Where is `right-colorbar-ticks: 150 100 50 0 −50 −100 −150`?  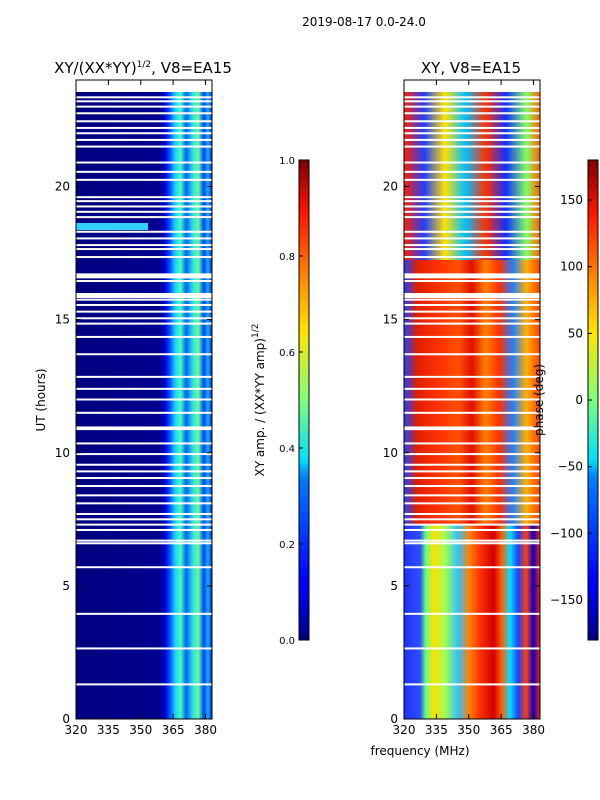 right-colorbar-ticks: 150 100 50 0 −50 −100 −150 is located at coordinates (571, 400).